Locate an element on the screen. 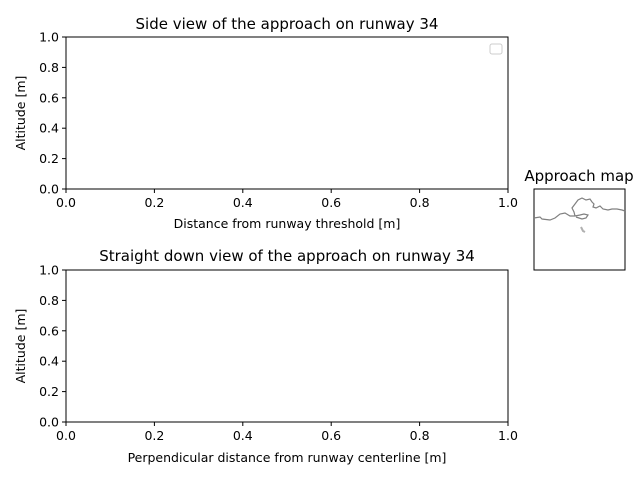  down-y-tick-label: 1.0 is located at coordinates (49, 270).